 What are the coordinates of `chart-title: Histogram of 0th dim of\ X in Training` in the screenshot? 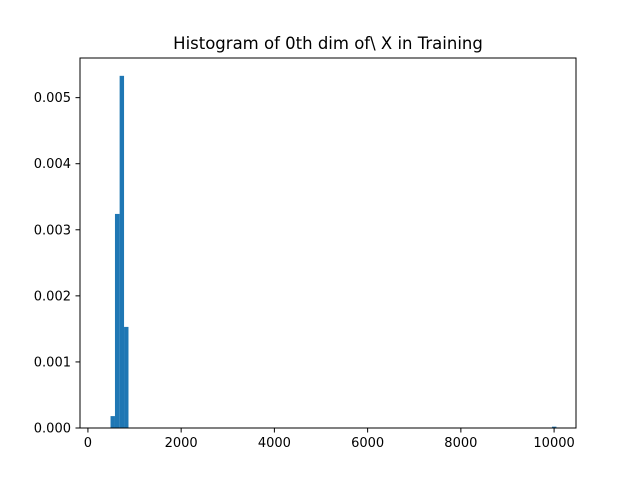 It's located at (328, 43).